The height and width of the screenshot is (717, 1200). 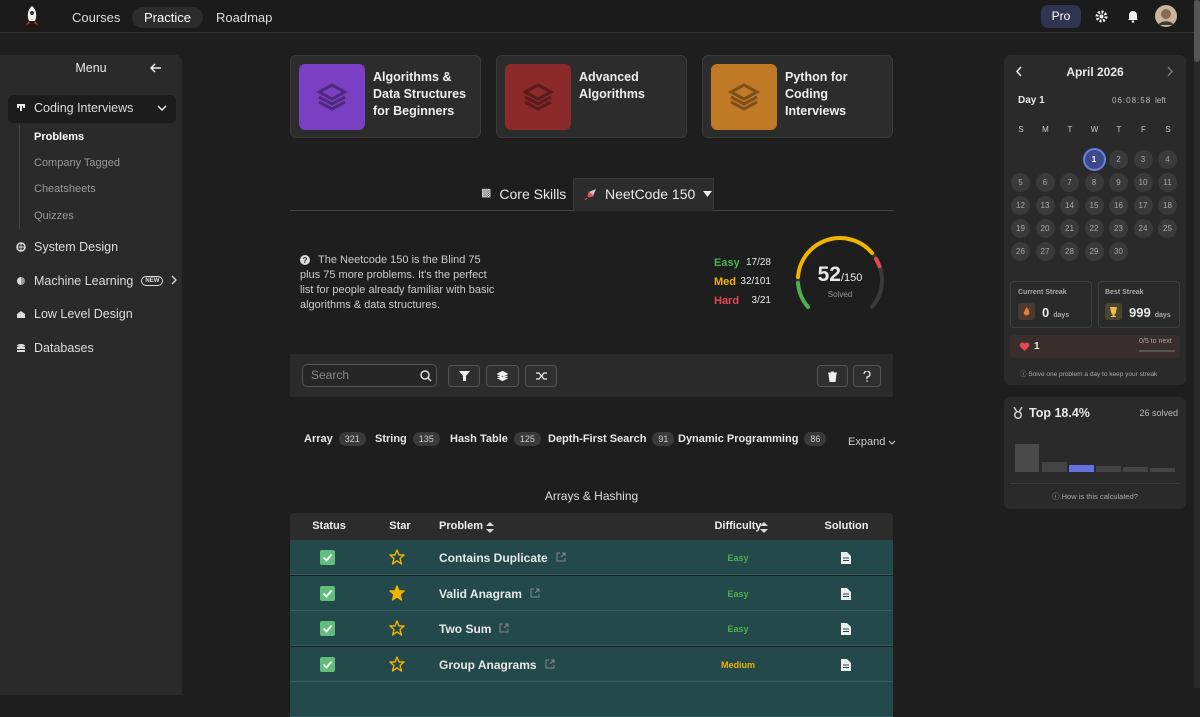 What do you see at coordinates (1020, 182) in the screenshot?
I see `calendar-day: 5` at bounding box center [1020, 182].